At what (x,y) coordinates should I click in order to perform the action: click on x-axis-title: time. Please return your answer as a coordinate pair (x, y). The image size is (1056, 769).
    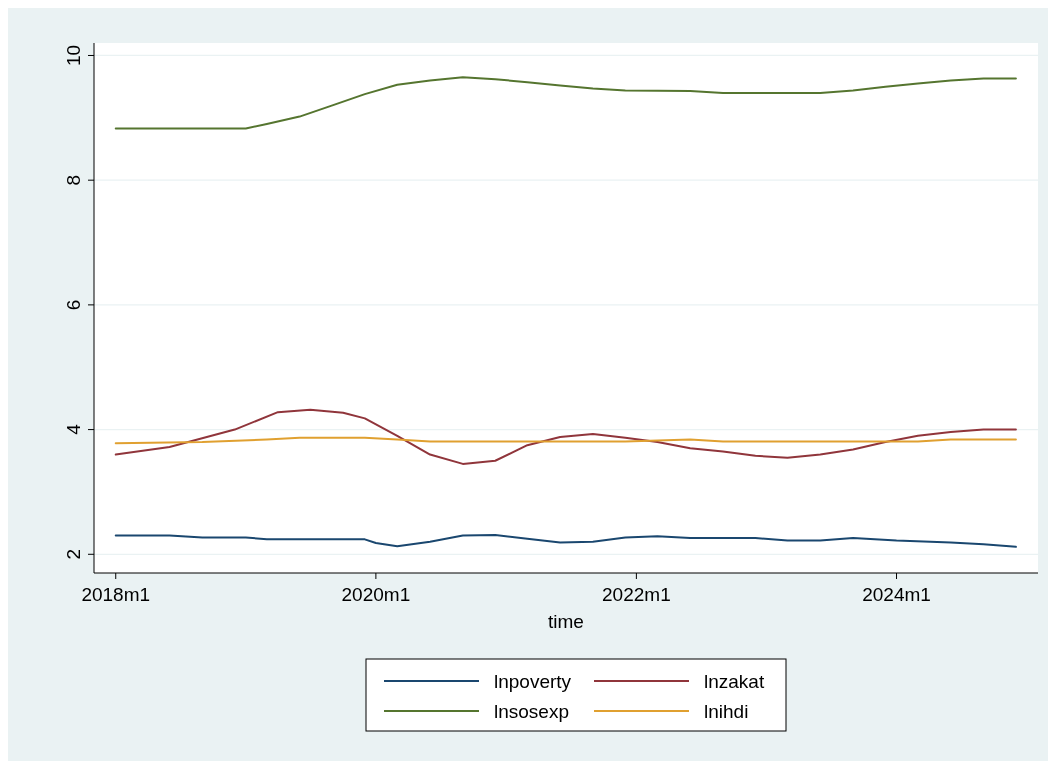
    Looking at the image, I should click on (566, 621).